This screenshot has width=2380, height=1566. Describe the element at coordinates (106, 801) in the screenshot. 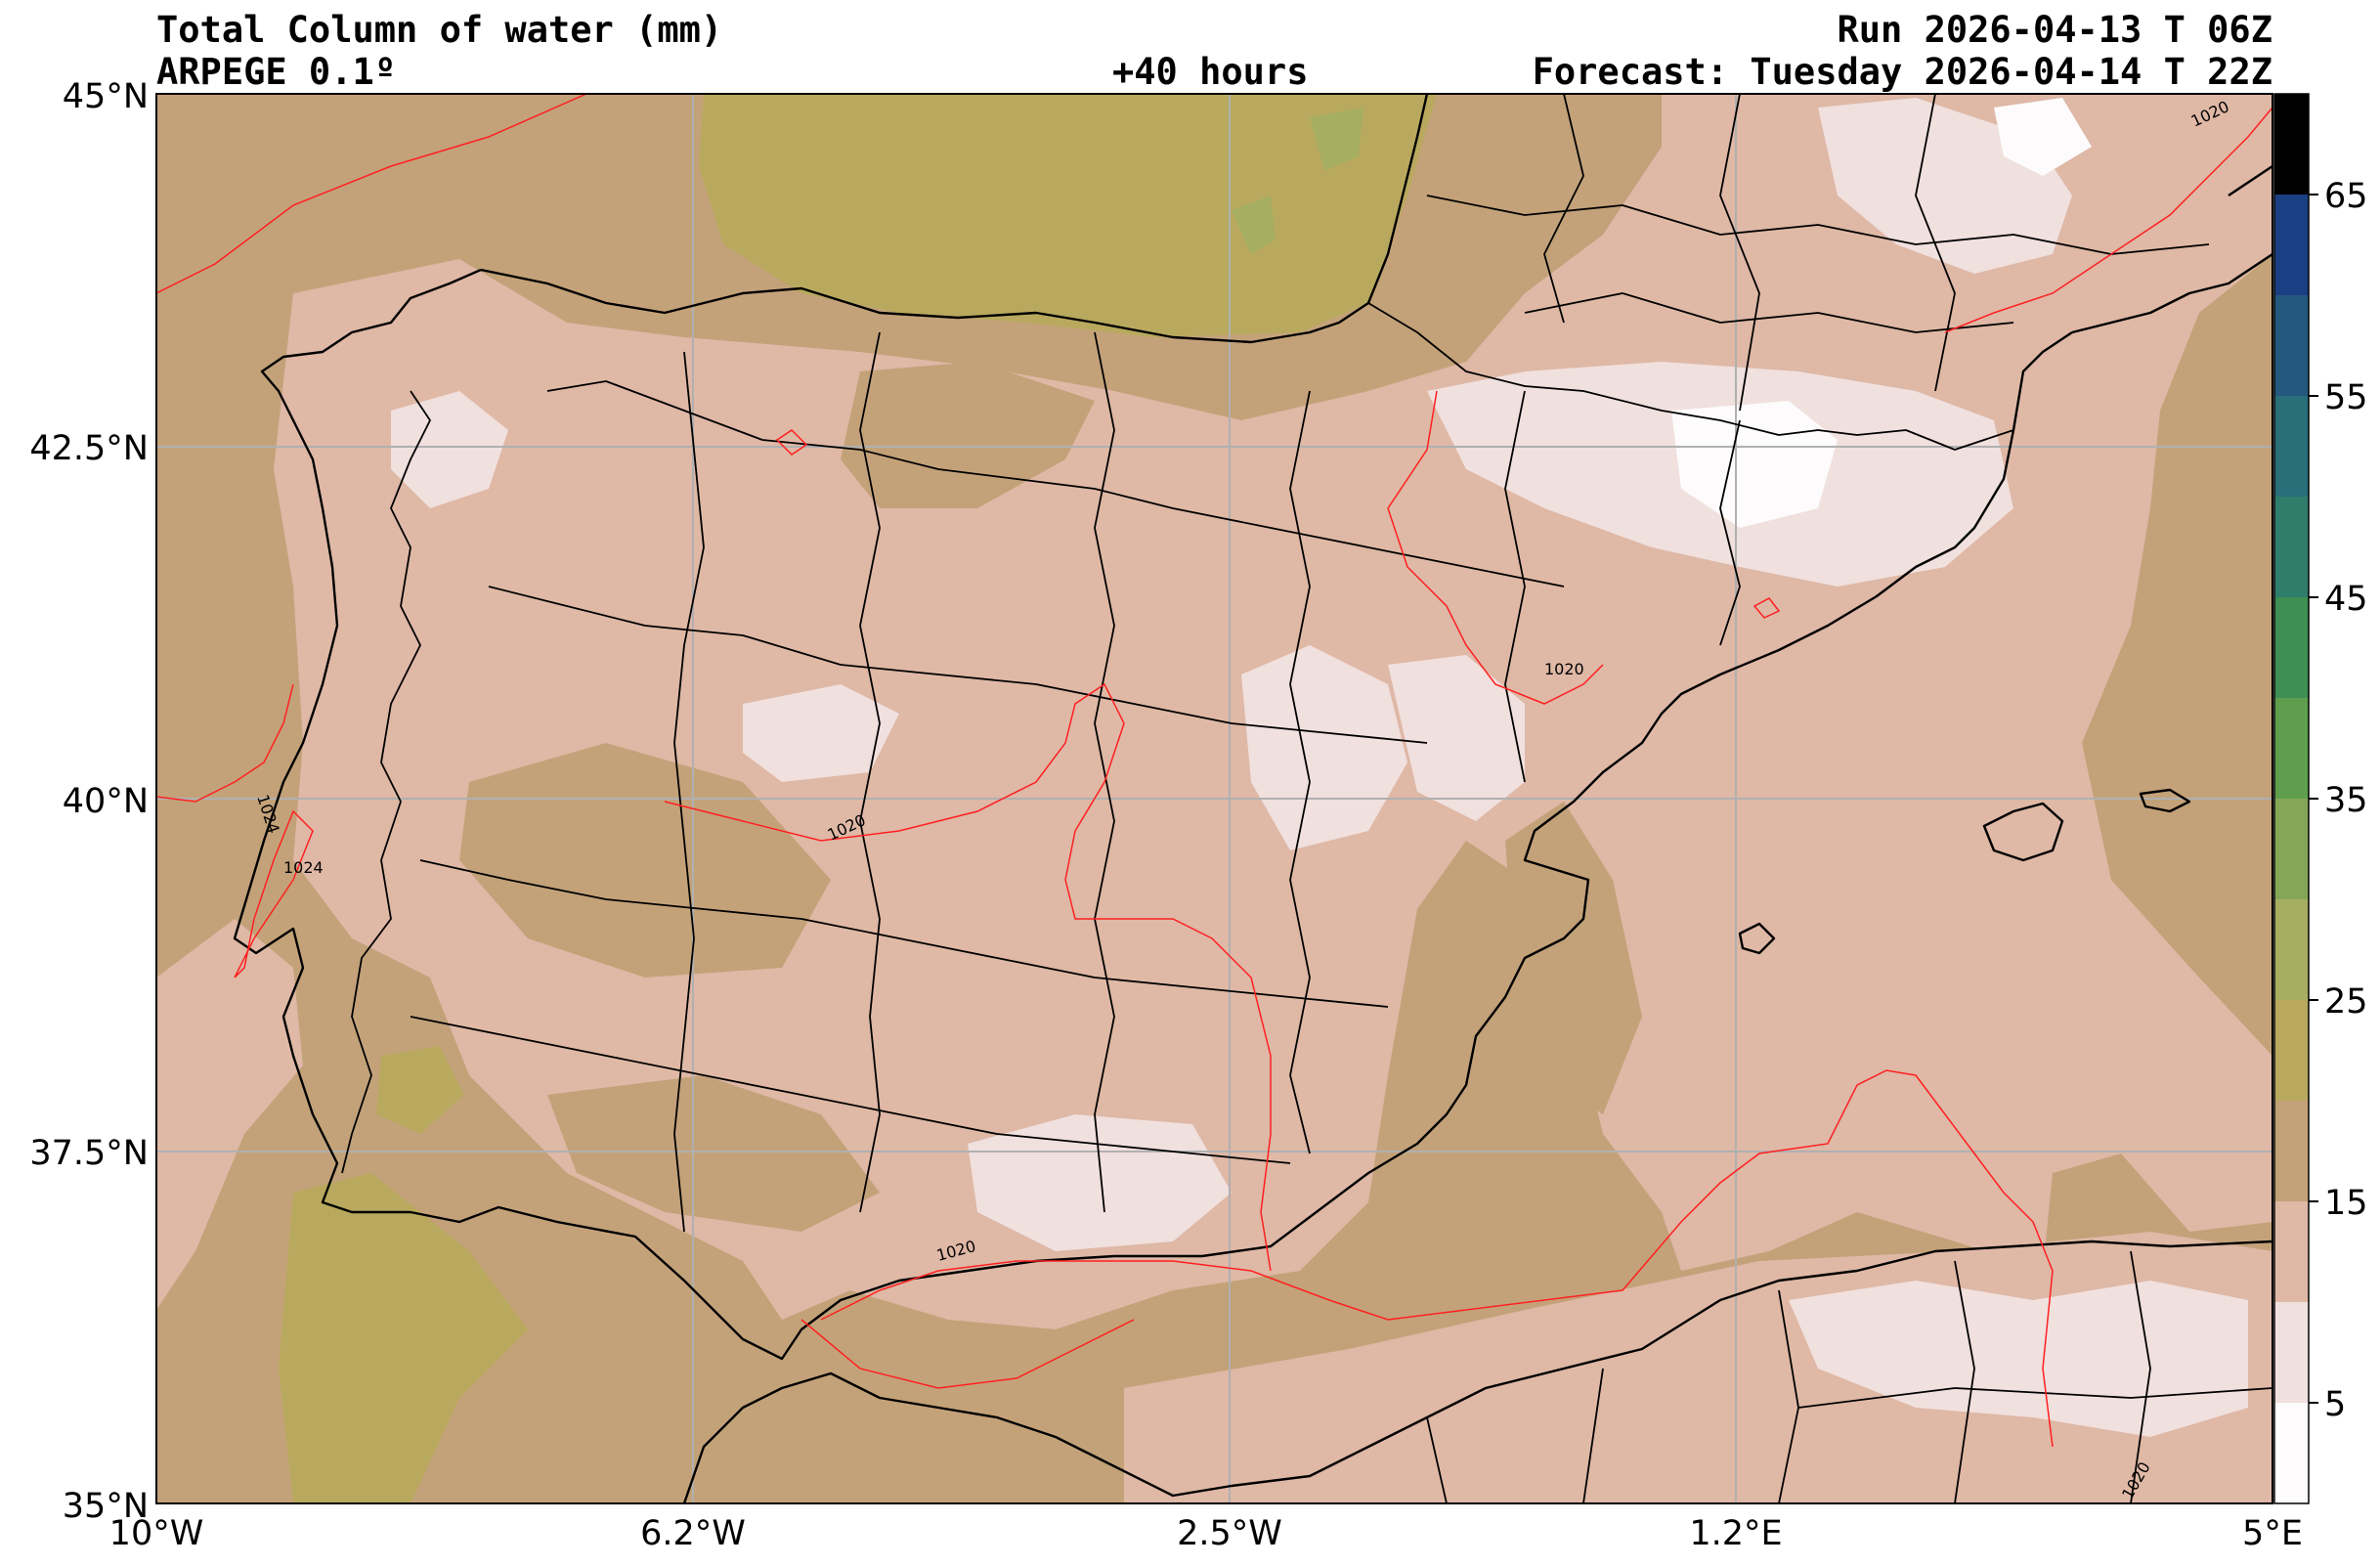

I see `lat-label-40: 40°N` at that location.